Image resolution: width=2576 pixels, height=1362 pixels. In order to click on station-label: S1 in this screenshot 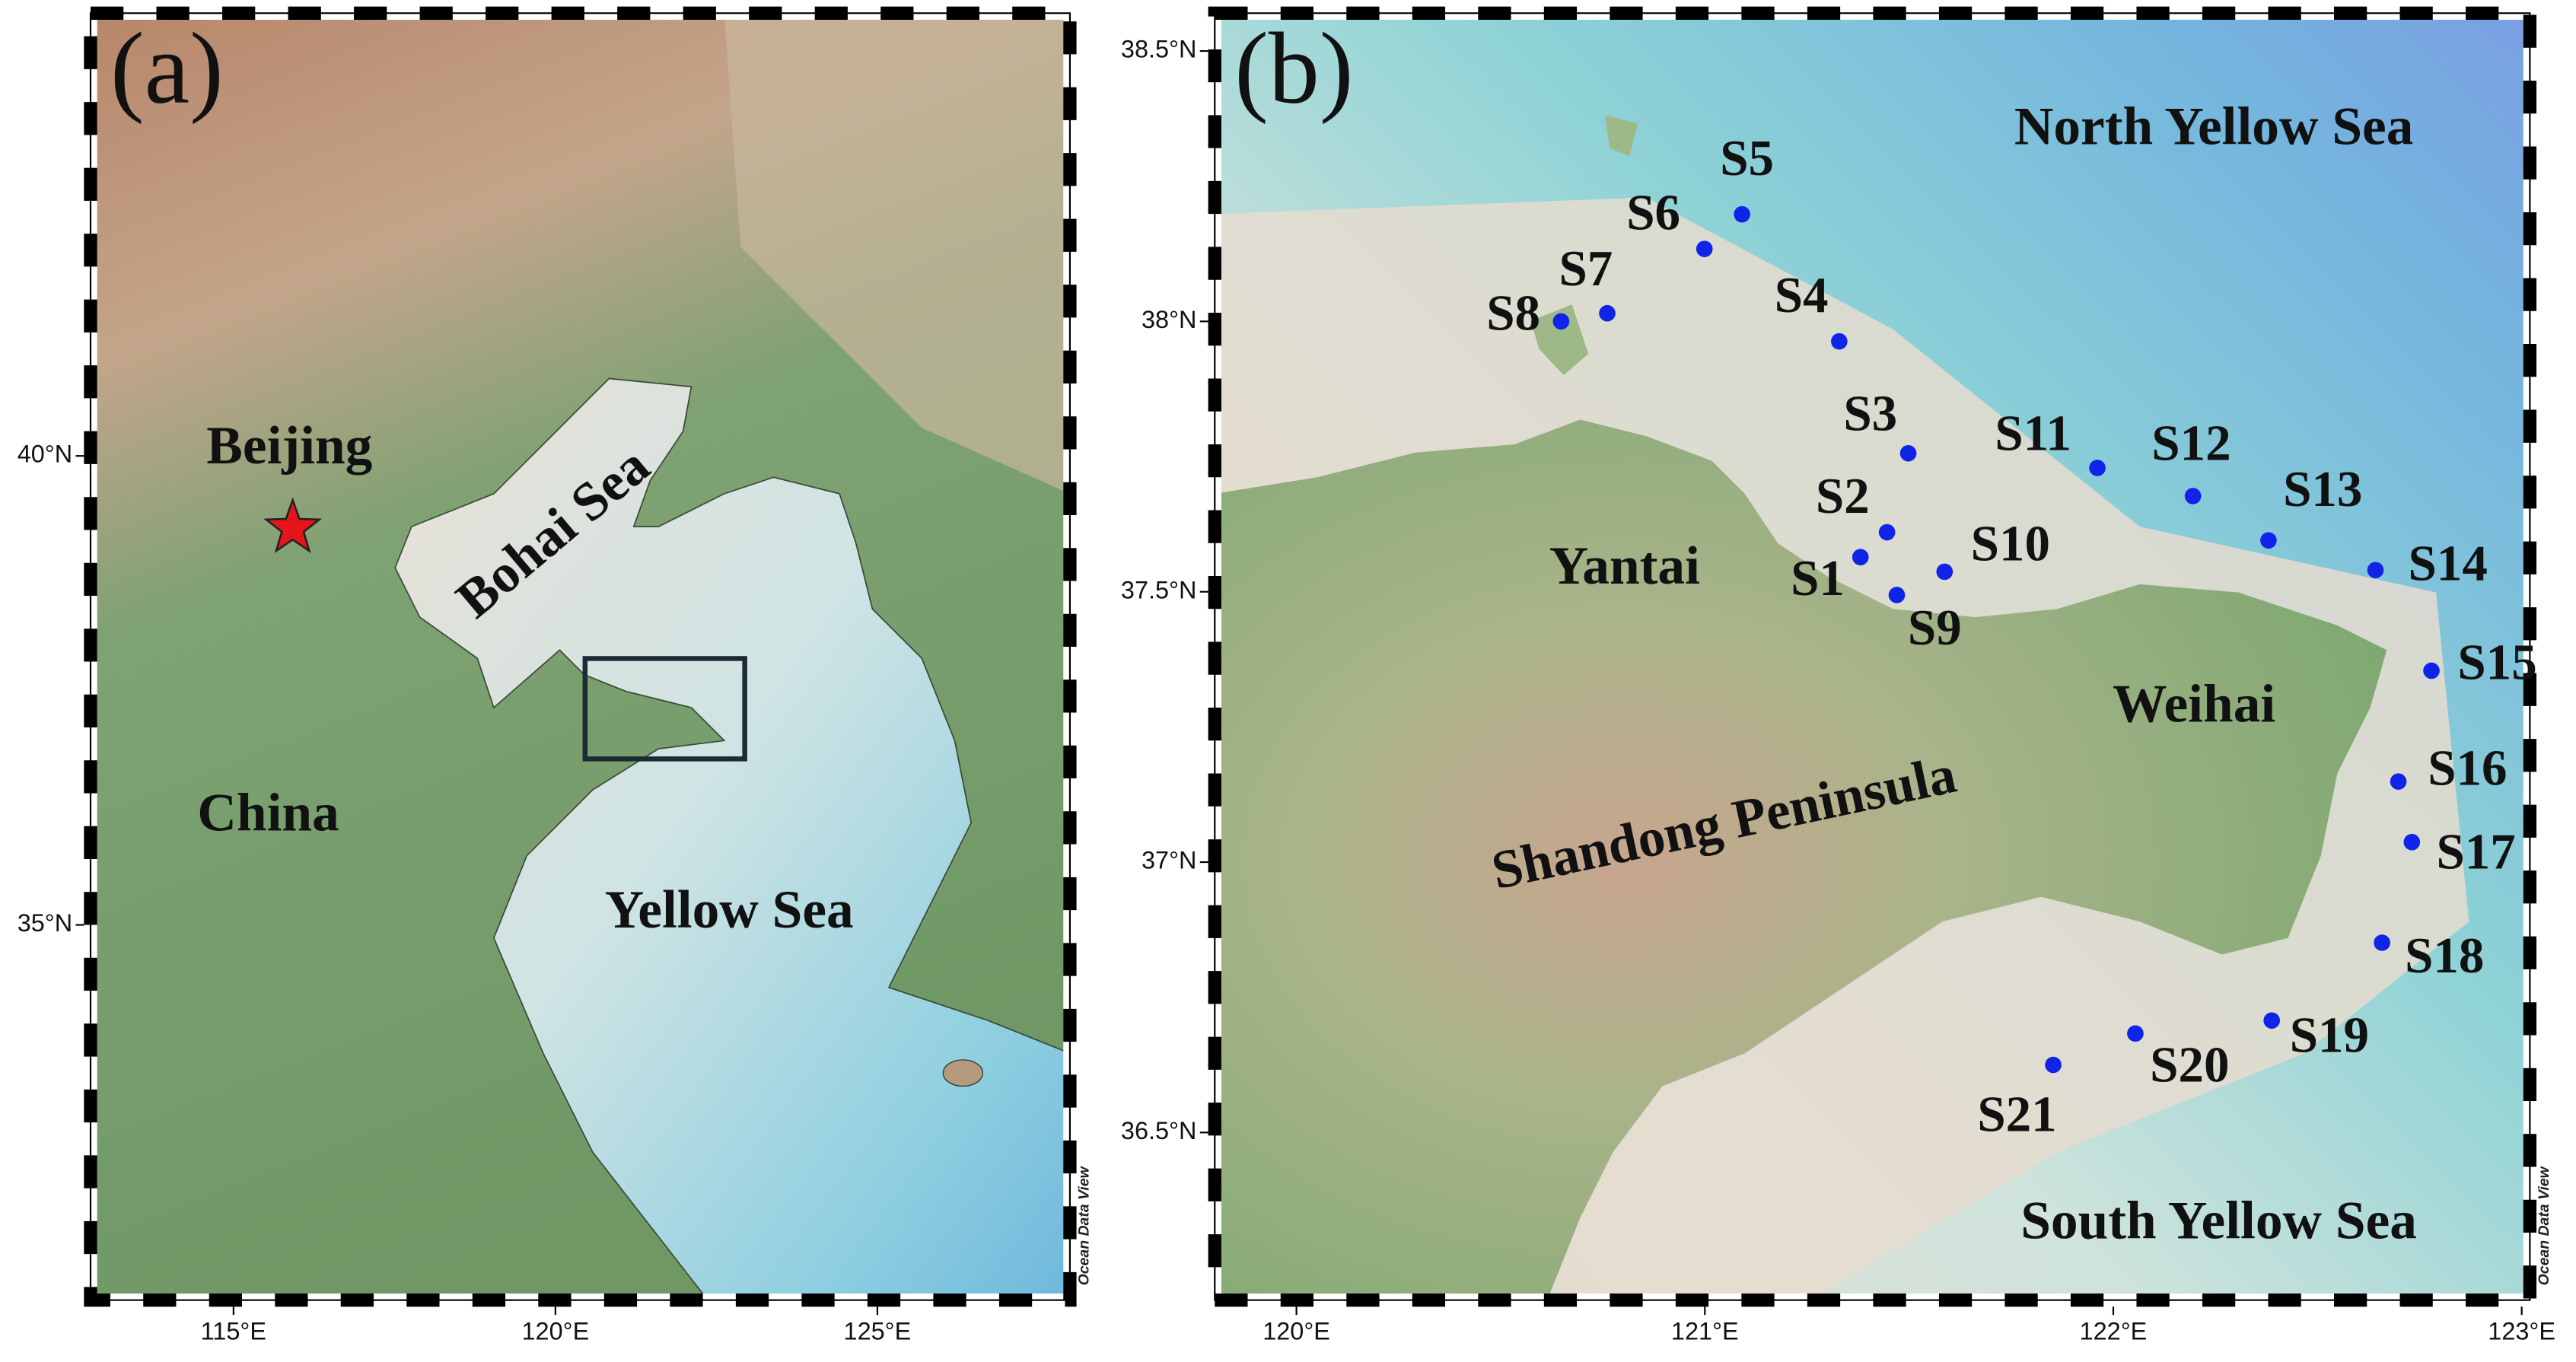, I will do `click(1818, 577)`.